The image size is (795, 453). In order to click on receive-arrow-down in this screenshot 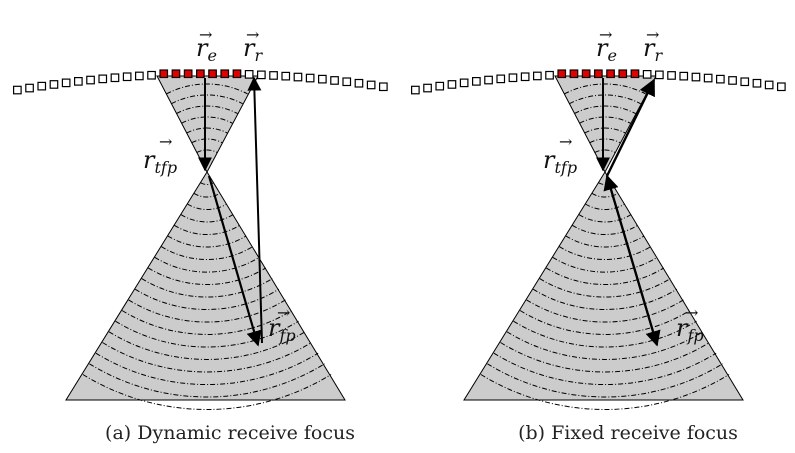, I will do `click(631, 260)`.